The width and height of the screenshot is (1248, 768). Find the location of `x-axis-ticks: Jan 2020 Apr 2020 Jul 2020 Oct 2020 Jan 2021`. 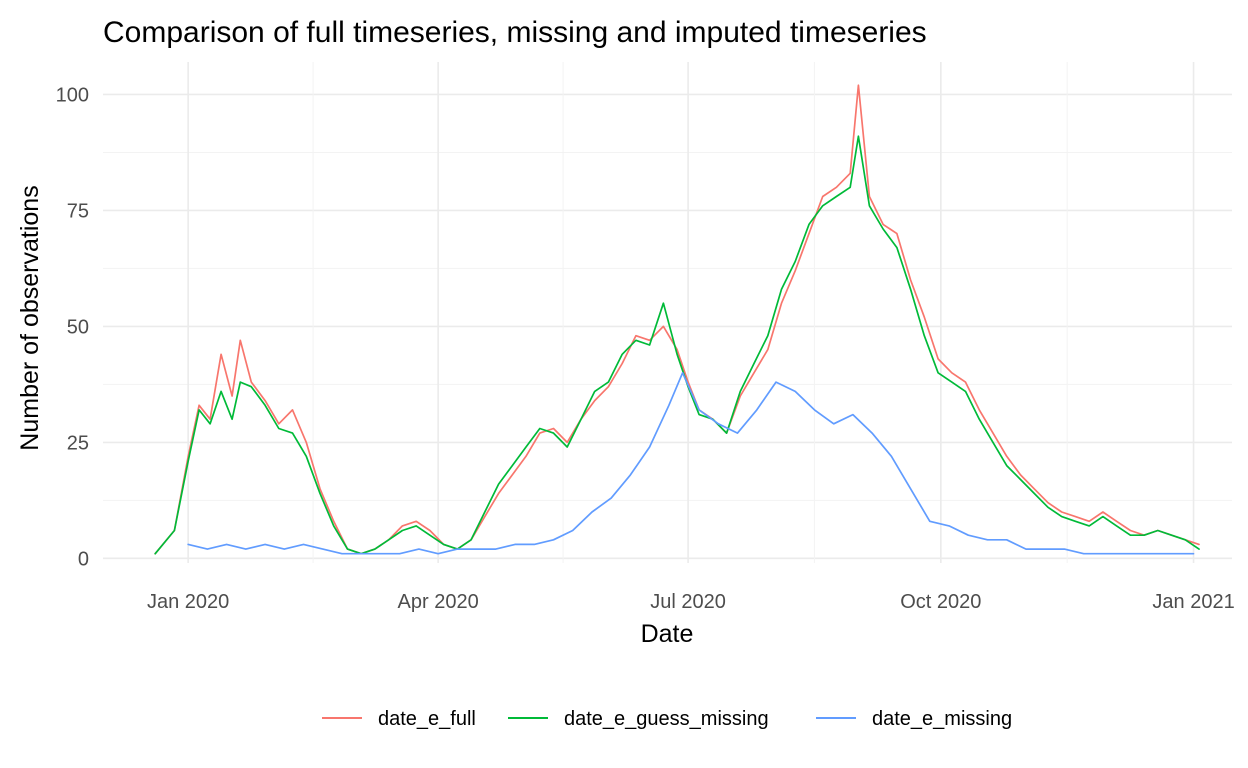

x-axis-ticks: Jan 2020 Apr 2020 Jul 2020 Oct 2020 Jan 2021 is located at coordinates (691, 602).